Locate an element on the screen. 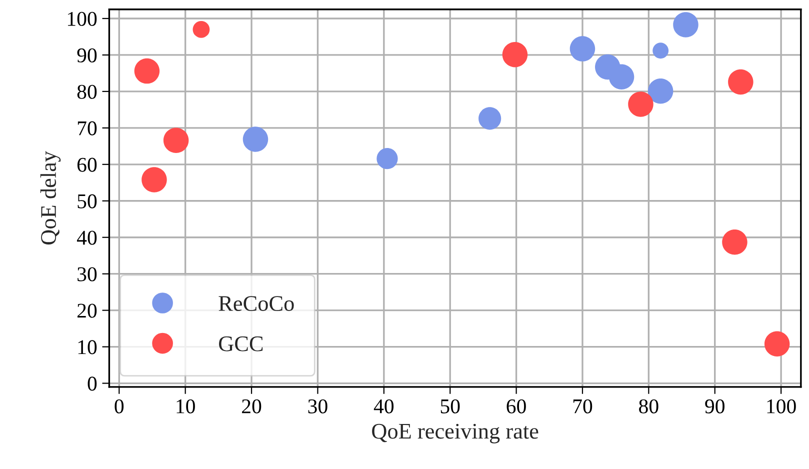 The height and width of the screenshot is (469, 809). x-tick-label: 30 is located at coordinates (318, 406).